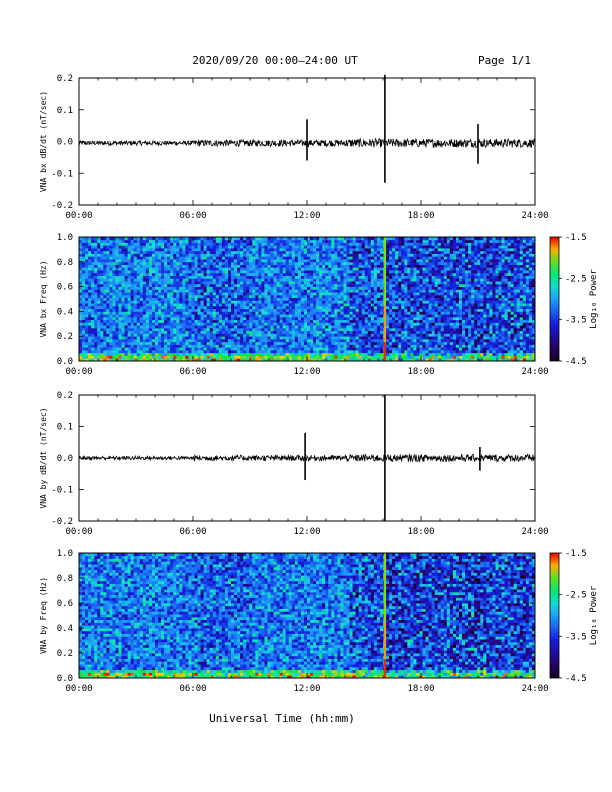 This screenshot has width=612, height=792. I want to click on x-tick-label: 00:00, so click(78, 216).